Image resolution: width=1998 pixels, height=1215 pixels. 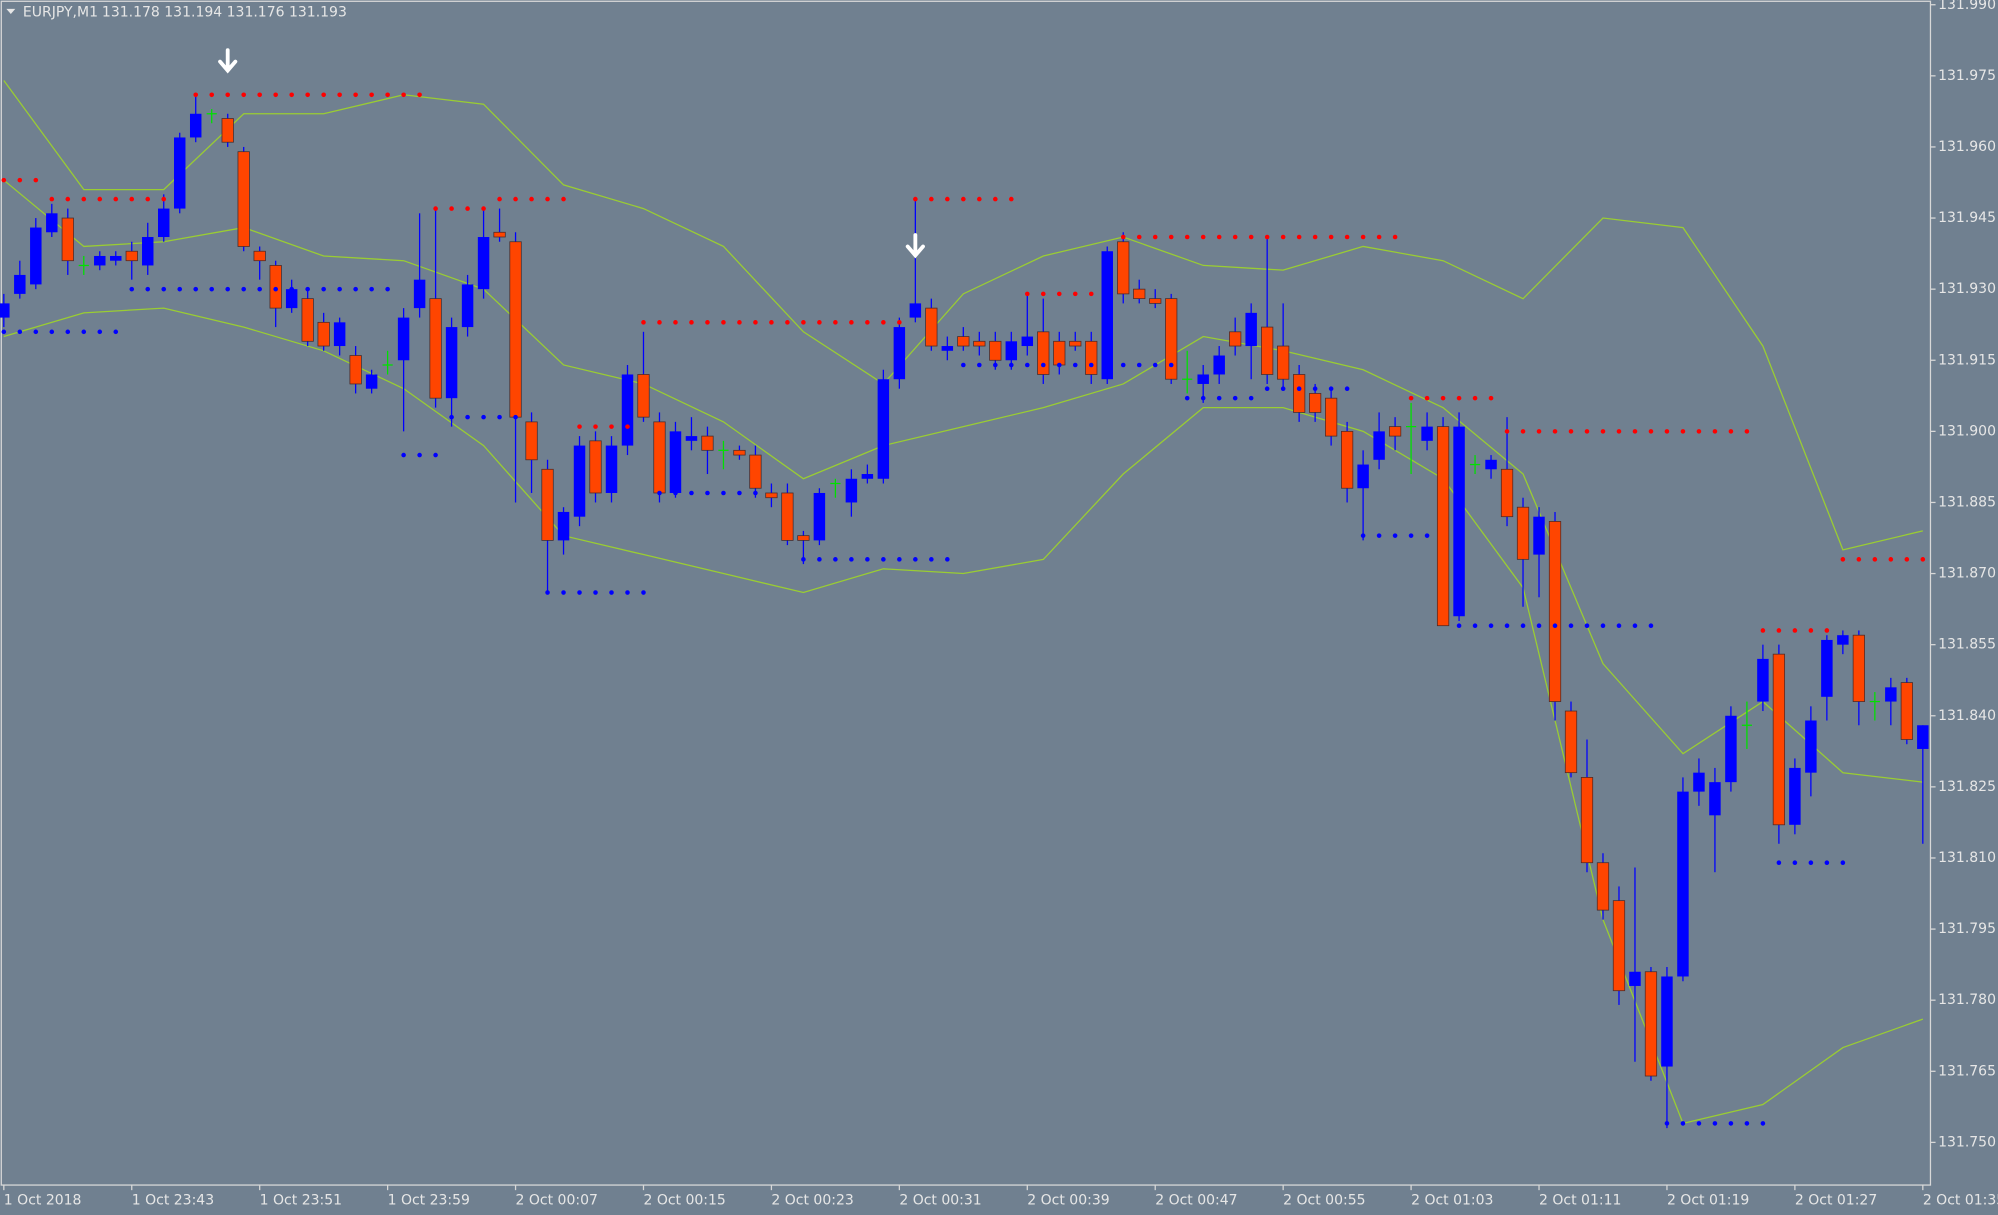 What do you see at coordinates (1967, 858) in the screenshot?
I see `y-tick-label: 131.810` at bounding box center [1967, 858].